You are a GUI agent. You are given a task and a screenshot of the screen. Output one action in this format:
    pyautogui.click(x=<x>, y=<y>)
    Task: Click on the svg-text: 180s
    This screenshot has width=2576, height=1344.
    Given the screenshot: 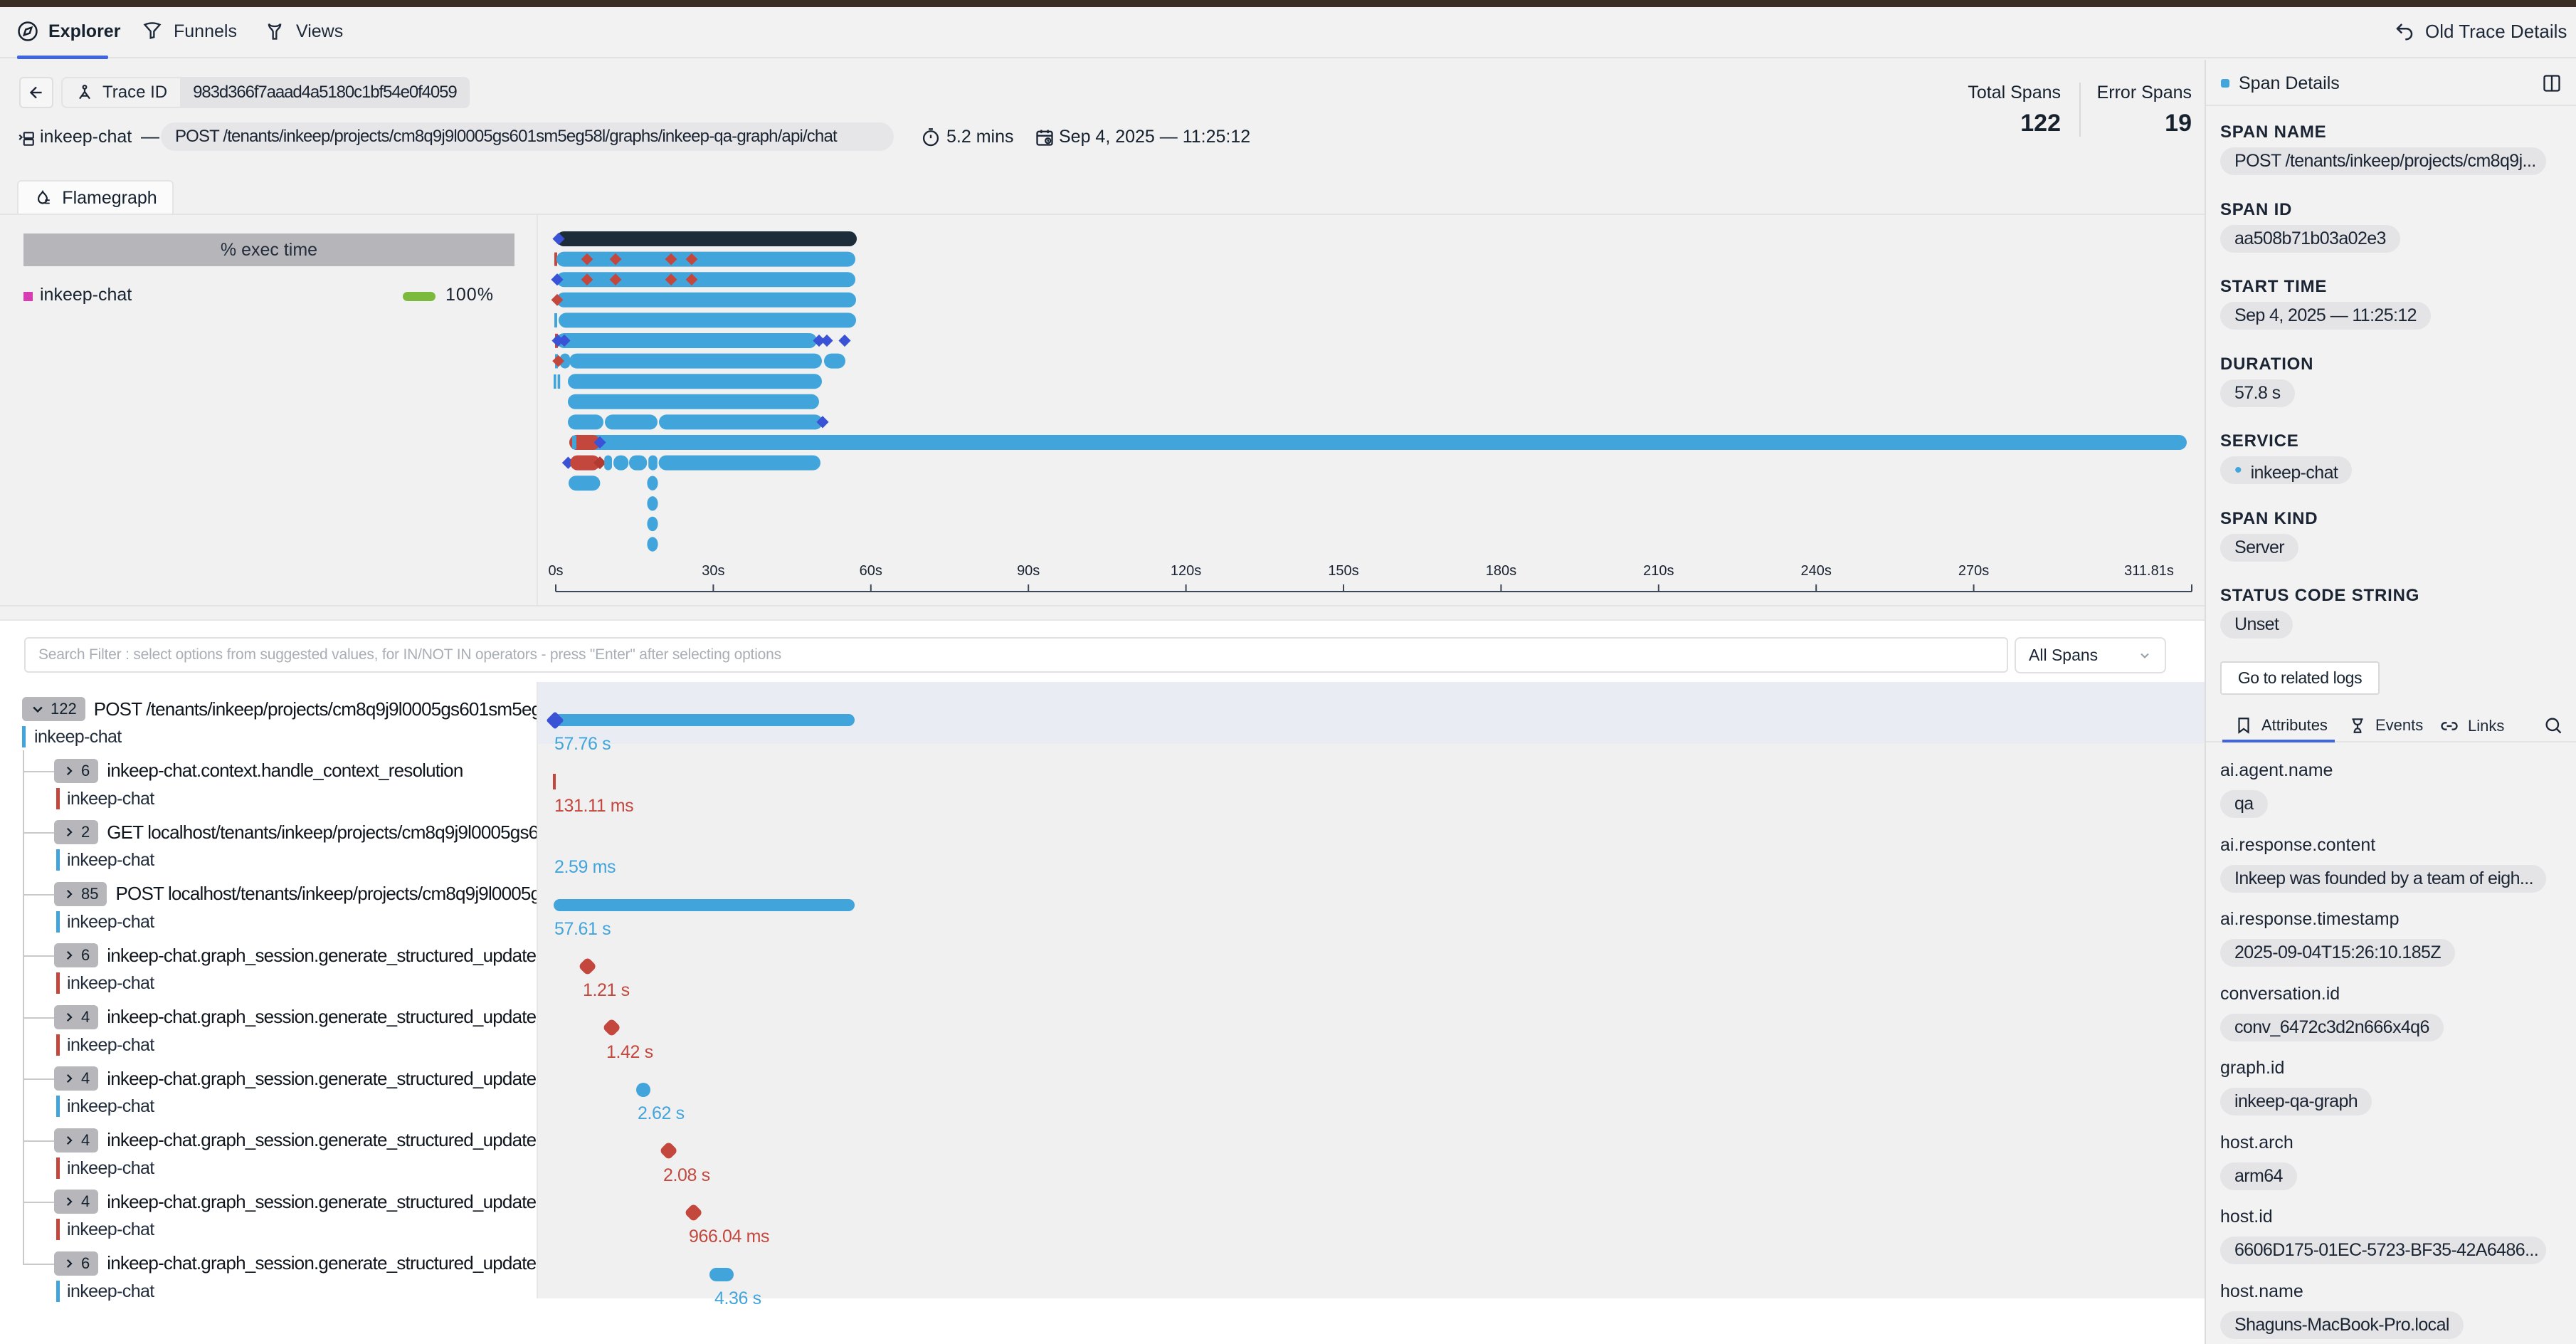 What is the action you would take?
    pyautogui.click(x=1501, y=571)
    